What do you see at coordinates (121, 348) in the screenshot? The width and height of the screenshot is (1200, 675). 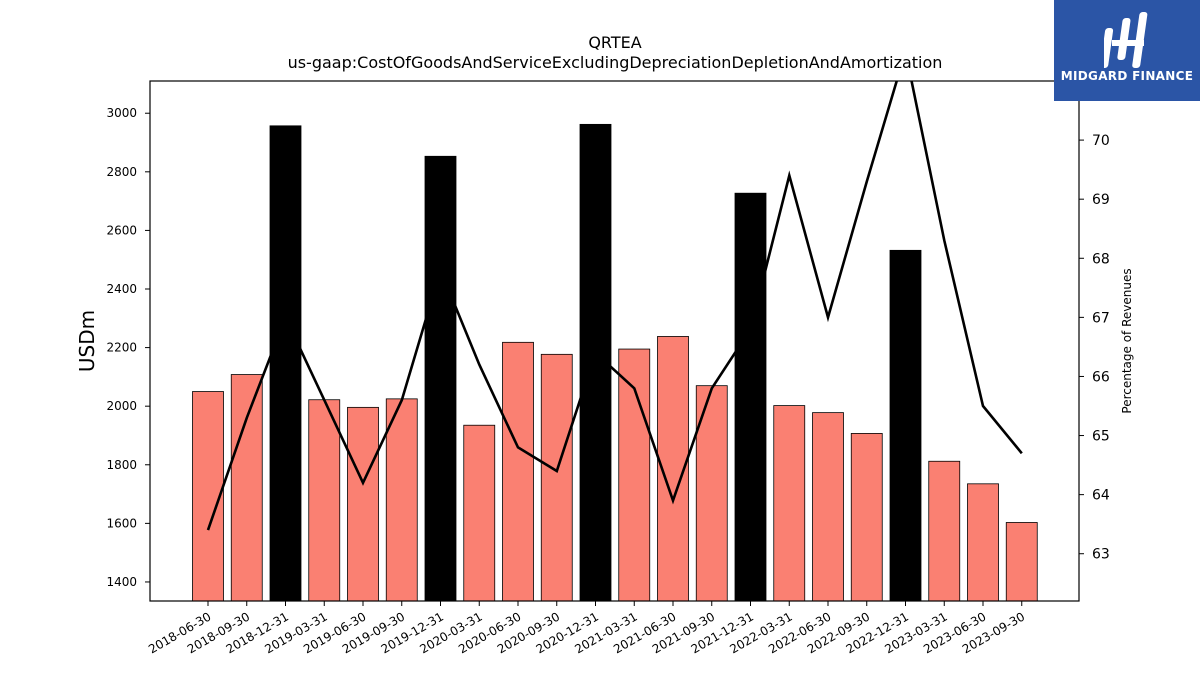 I see `left-tick-label: 2200` at bounding box center [121, 348].